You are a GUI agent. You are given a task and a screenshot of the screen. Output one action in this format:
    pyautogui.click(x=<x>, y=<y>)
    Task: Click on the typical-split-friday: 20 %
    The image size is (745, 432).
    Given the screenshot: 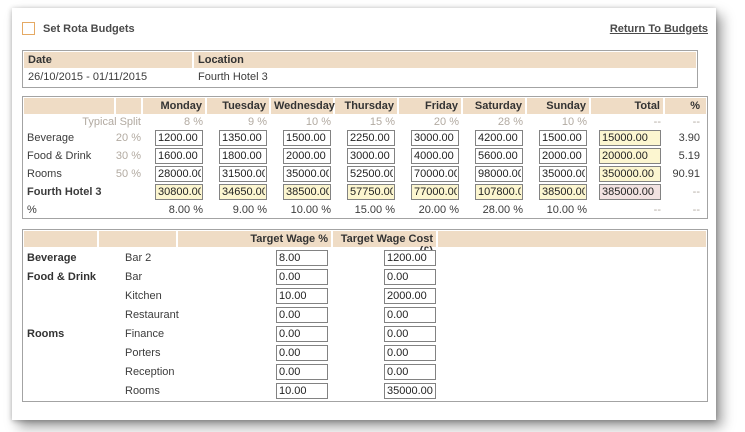 What is the action you would take?
    pyautogui.click(x=446, y=122)
    